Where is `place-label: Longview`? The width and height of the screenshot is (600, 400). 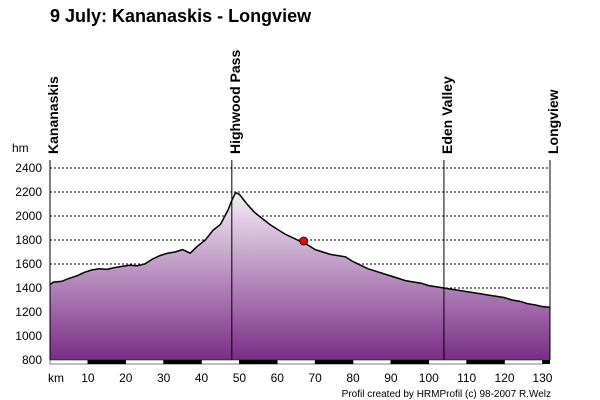
place-label: Longview is located at coordinates (553, 121).